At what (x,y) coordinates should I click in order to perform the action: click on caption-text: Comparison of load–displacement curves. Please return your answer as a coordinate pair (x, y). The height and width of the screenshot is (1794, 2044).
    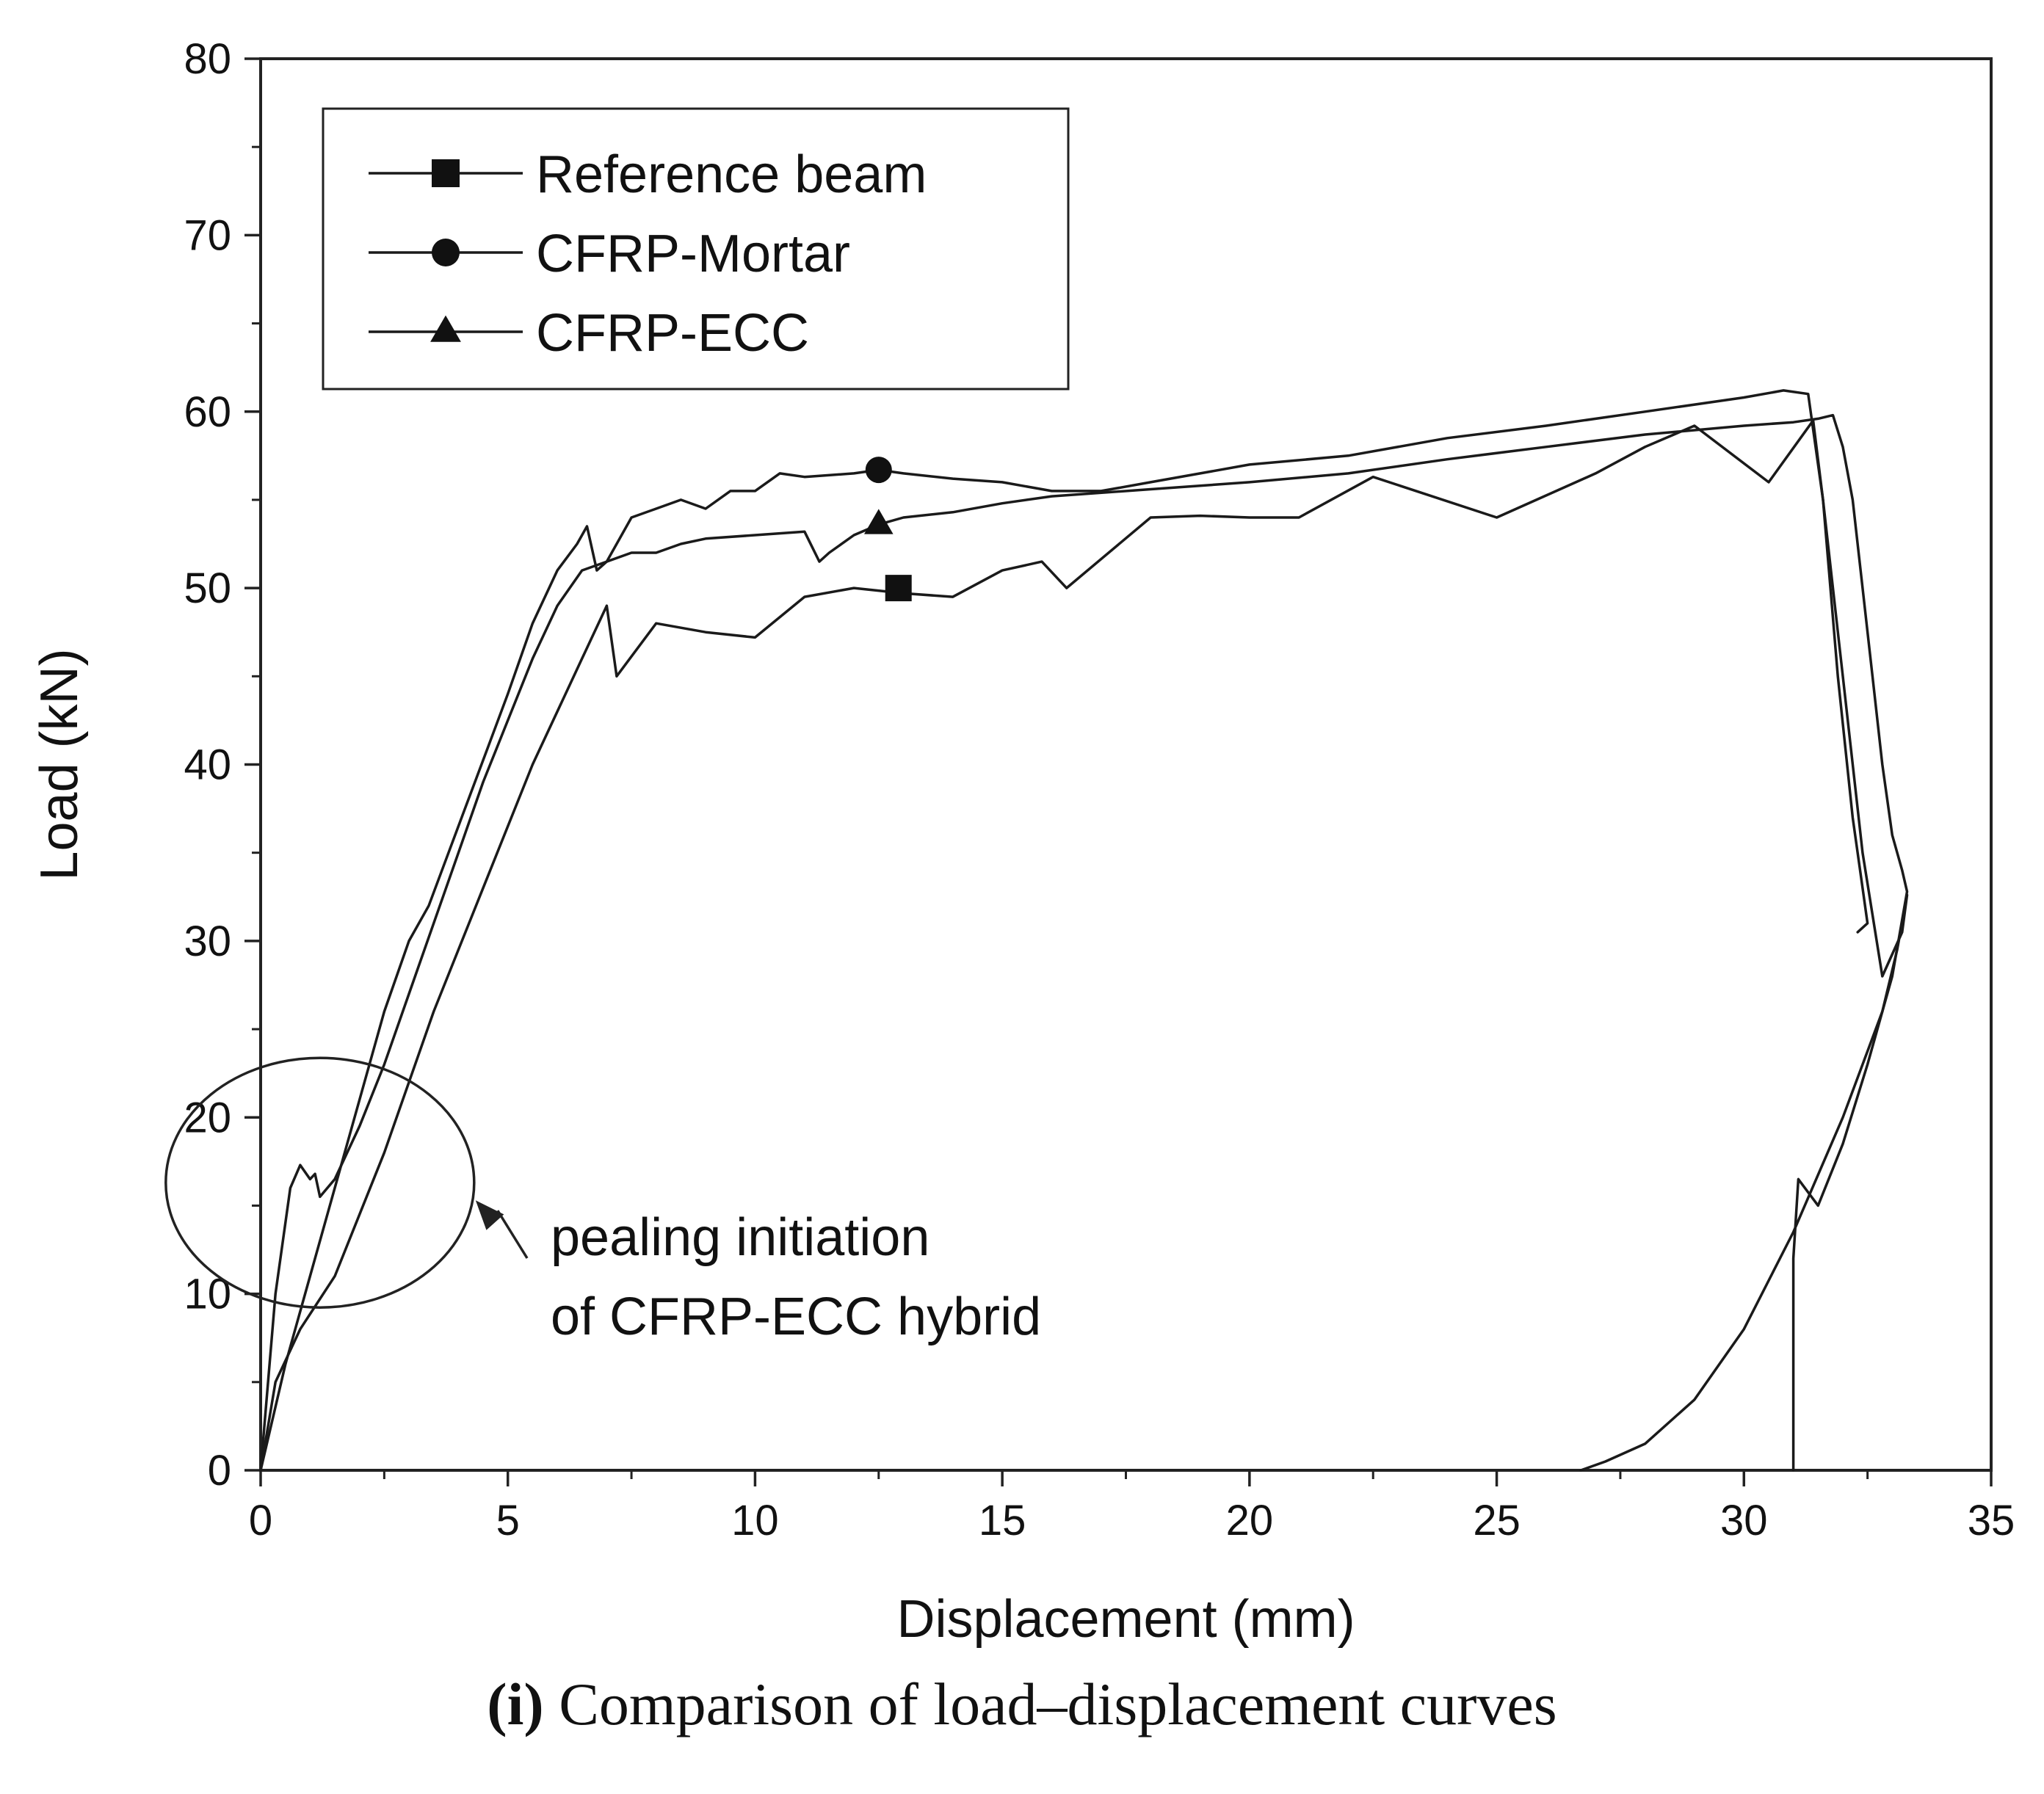
    Looking at the image, I should click on (1050, 1704).